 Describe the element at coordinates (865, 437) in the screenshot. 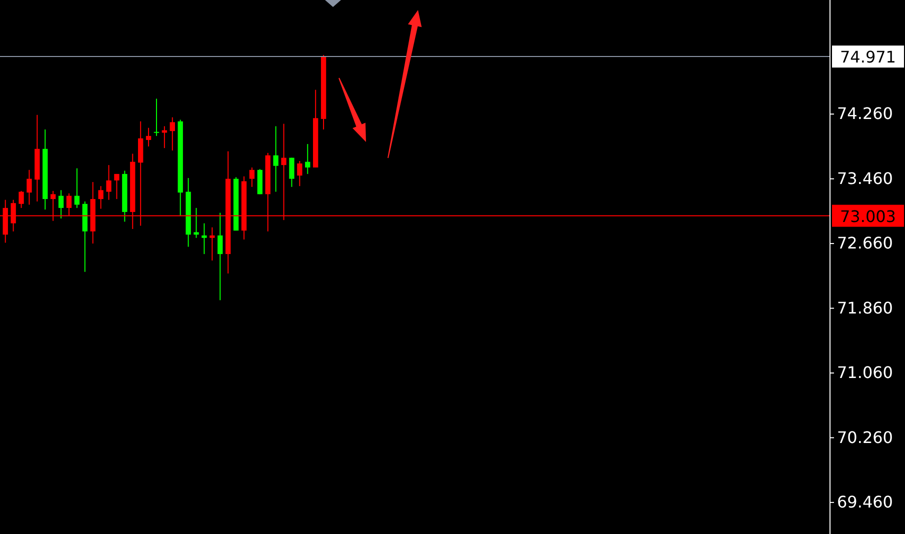

I see `y-tick-label: 70.260` at that location.